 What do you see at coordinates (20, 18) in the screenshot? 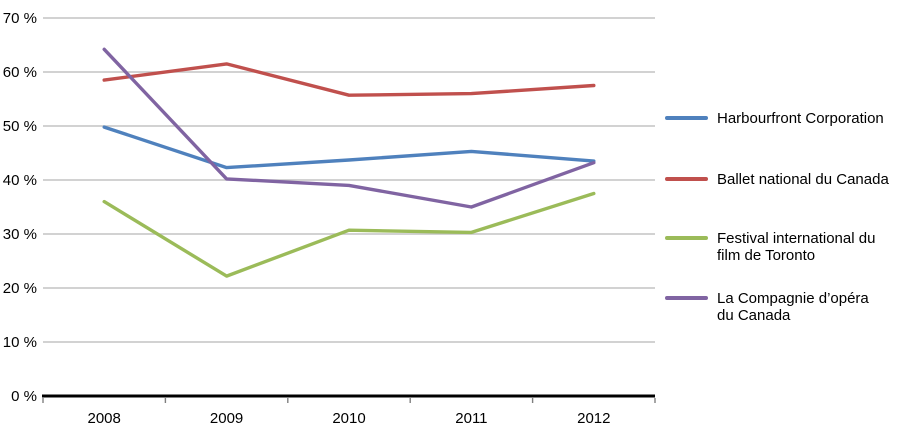
I see `svg-text: 70 %` at bounding box center [20, 18].